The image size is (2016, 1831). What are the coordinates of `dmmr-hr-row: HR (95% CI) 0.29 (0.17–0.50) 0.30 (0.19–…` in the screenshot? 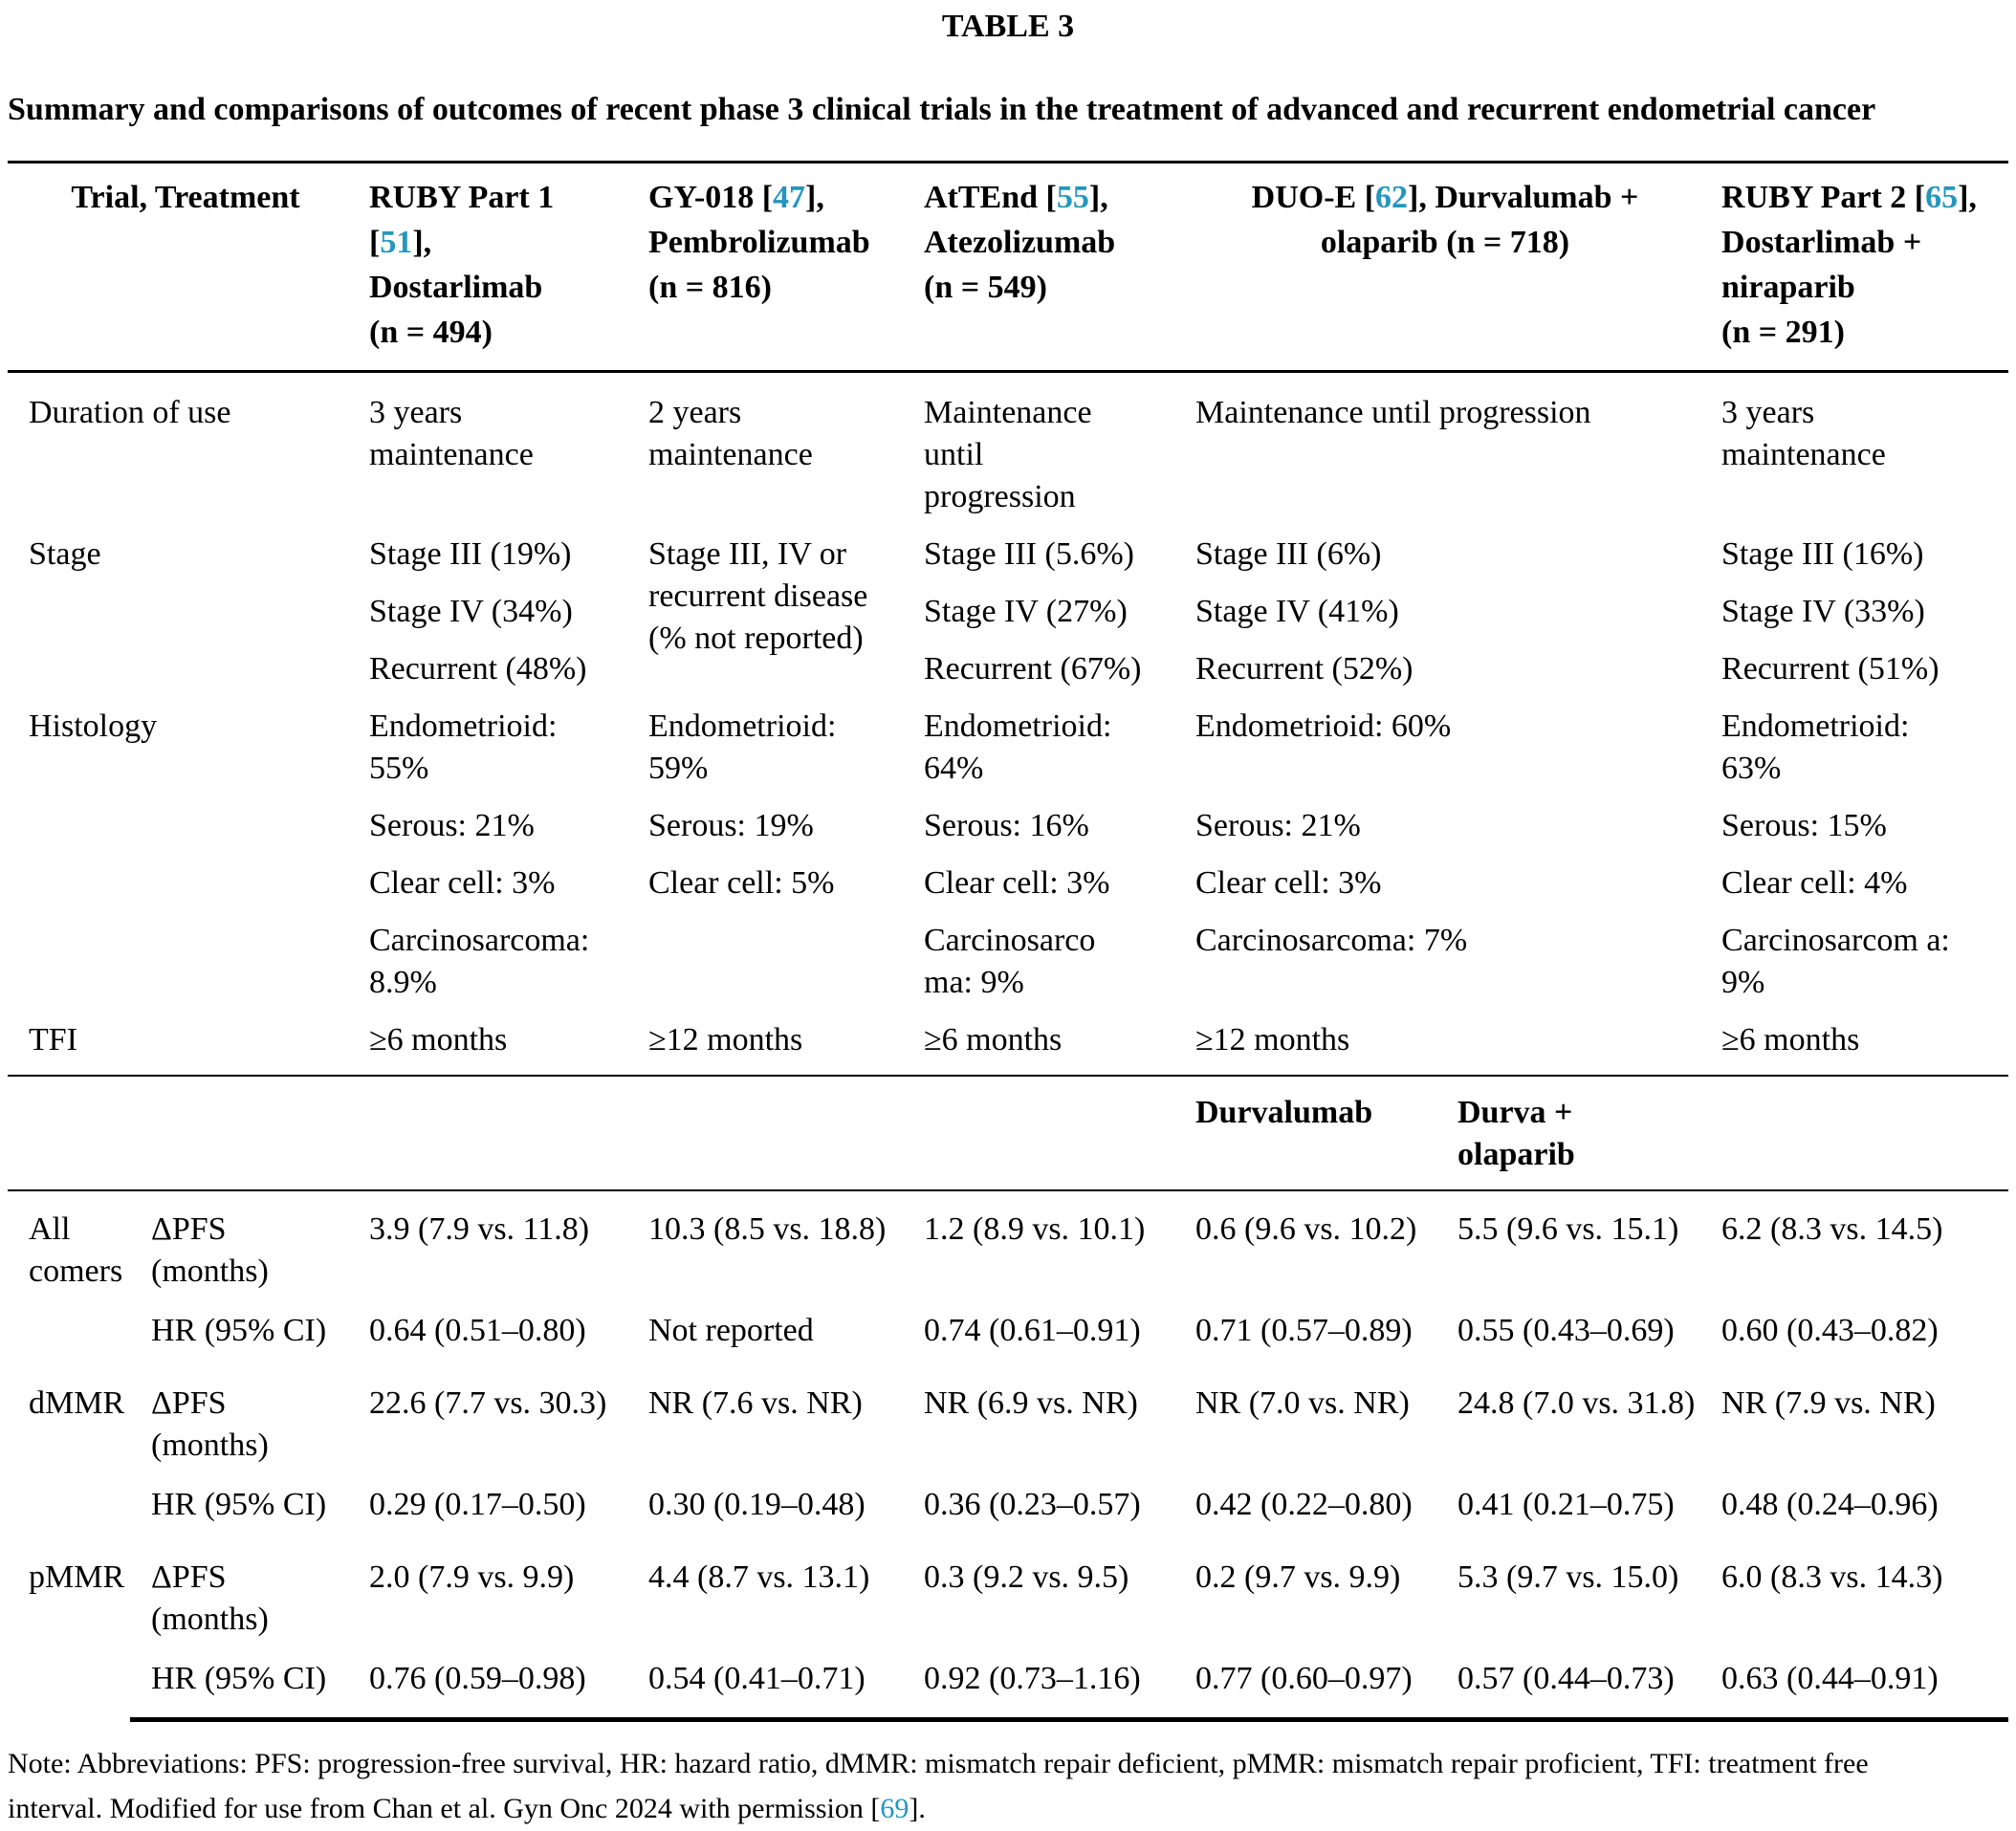 It's located at (1008, 1503).